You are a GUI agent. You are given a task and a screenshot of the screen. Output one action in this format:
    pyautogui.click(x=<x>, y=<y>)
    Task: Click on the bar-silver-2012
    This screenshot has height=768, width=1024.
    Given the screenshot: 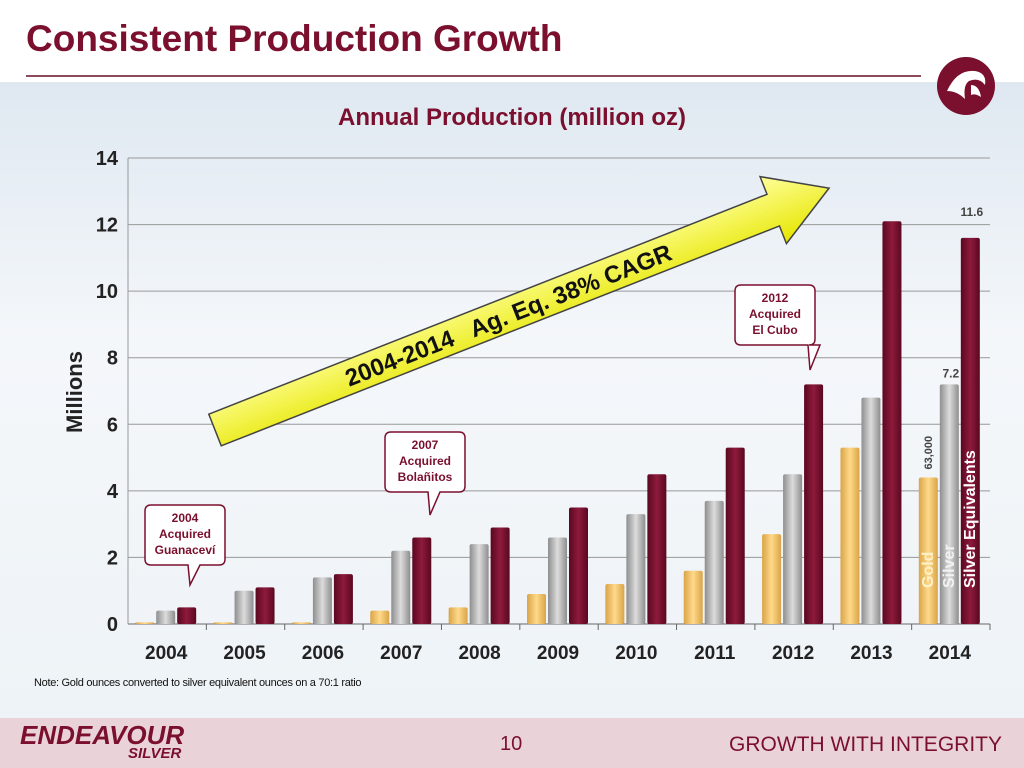 What is the action you would take?
    pyautogui.click(x=793, y=549)
    